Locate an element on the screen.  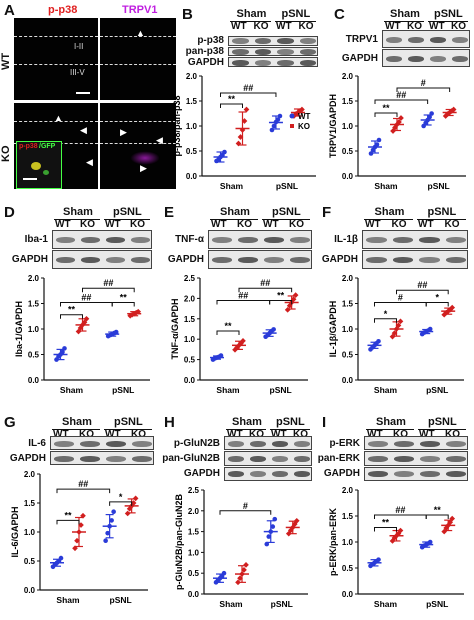
layer-label-2: III-V is located at coordinates (77, 72).